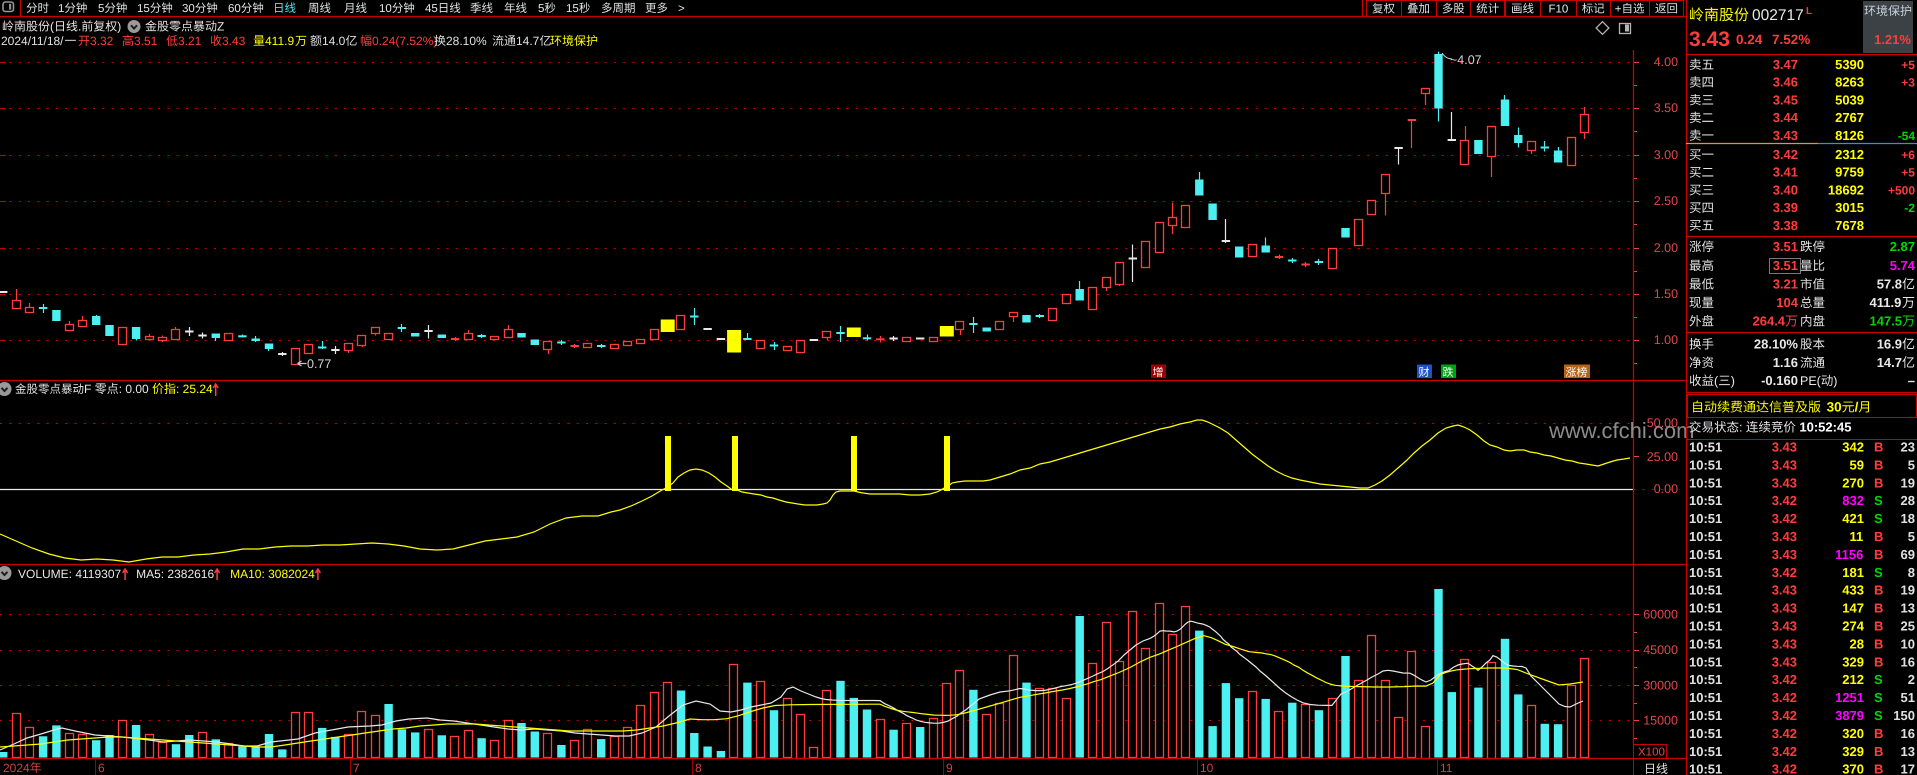  Describe the element at coordinates (1853, 518) in the screenshot. I see `svg-text: 421` at that location.